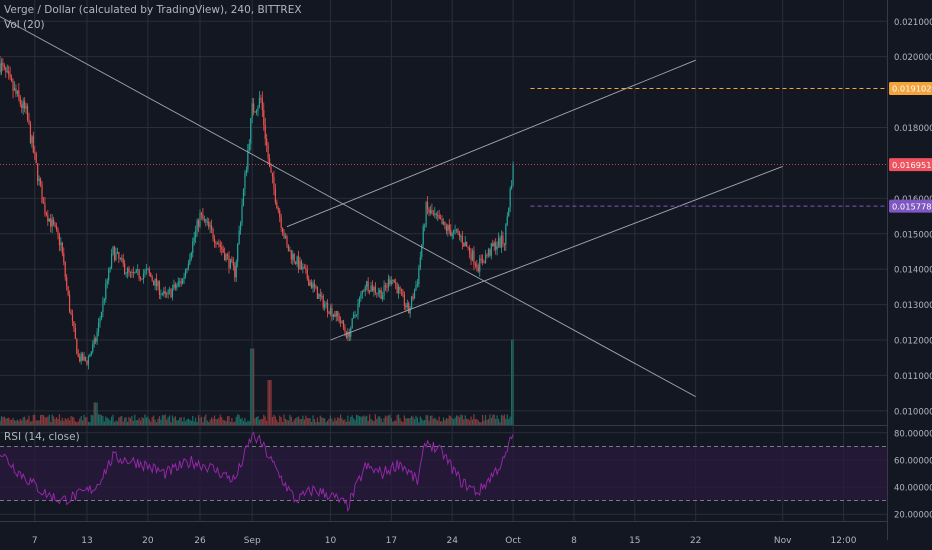 Image resolution: width=932 pixels, height=550 pixels. What do you see at coordinates (913, 377) in the screenshot?
I see `price-axis-label: 0.01100000` at bounding box center [913, 377].